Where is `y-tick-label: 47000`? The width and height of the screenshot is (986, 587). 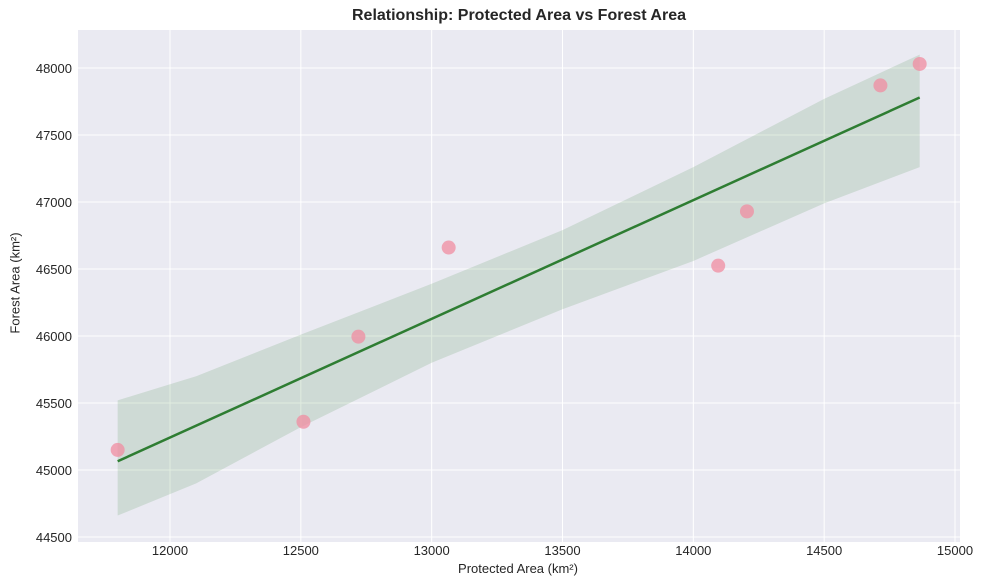 y-tick-label: 47000 is located at coordinates (54, 202).